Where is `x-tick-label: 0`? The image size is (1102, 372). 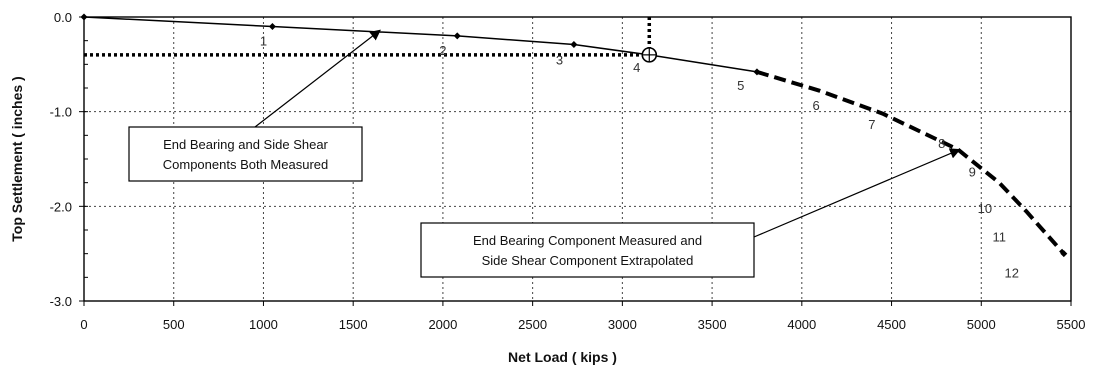
x-tick-label: 0 is located at coordinates (83, 324).